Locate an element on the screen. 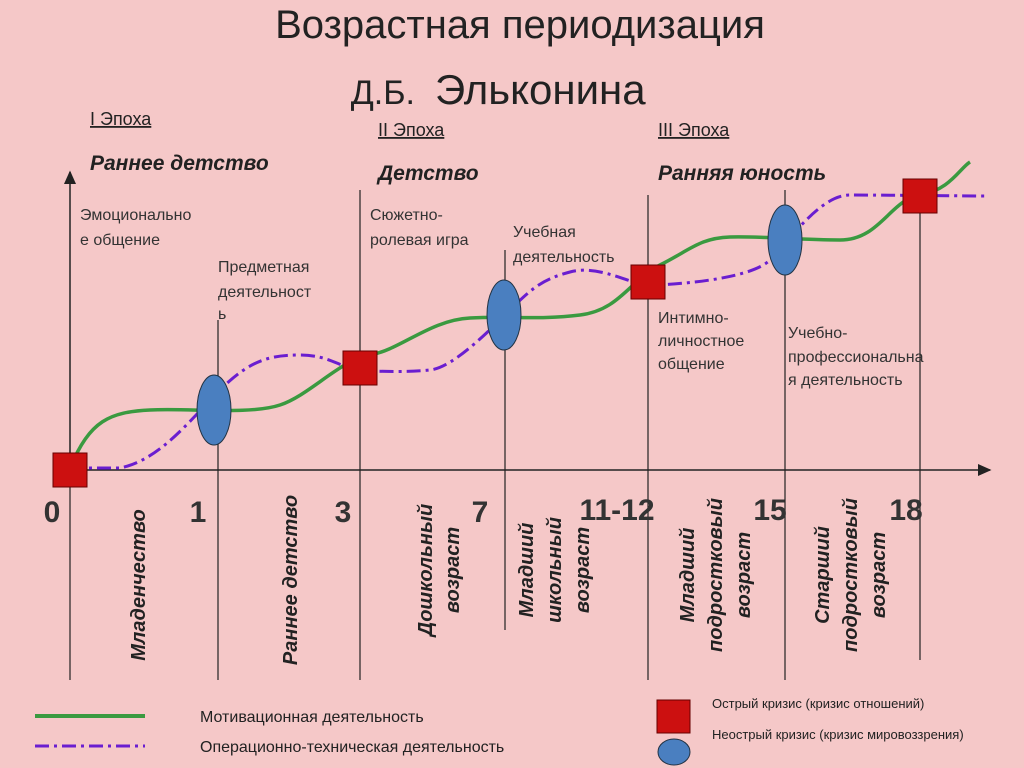 This screenshot has height=768, width=1024. epoch-name: Раннее детство is located at coordinates (179, 163).